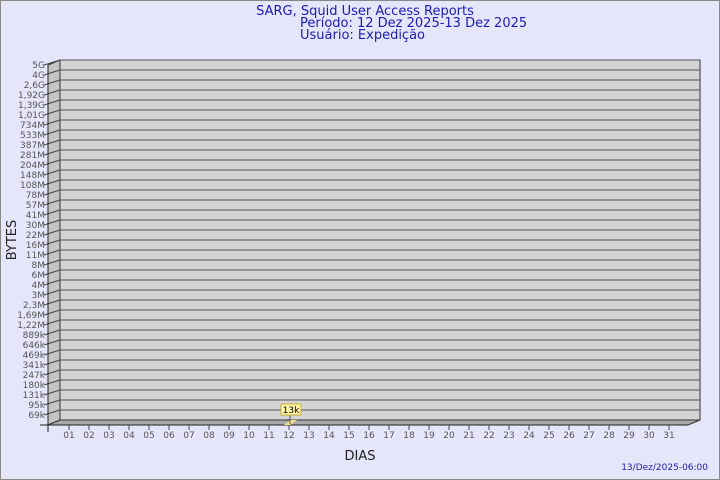 Image resolution: width=720 pixels, height=480 pixels. What do you see at coordinates (31, 106) in the screenshot?
I see `y-tick-label: 1,39G` at bounding box center [31, 106].